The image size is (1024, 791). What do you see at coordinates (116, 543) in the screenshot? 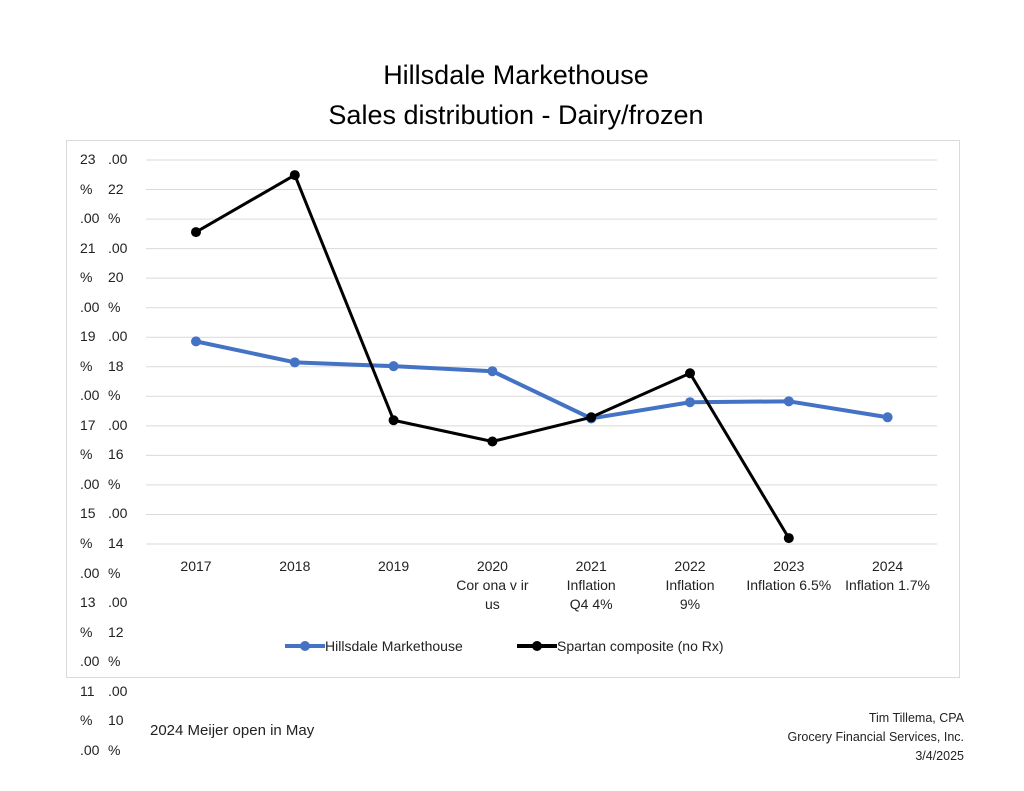
I see `y-tick-label: 14` at bounding box center [116, 543].